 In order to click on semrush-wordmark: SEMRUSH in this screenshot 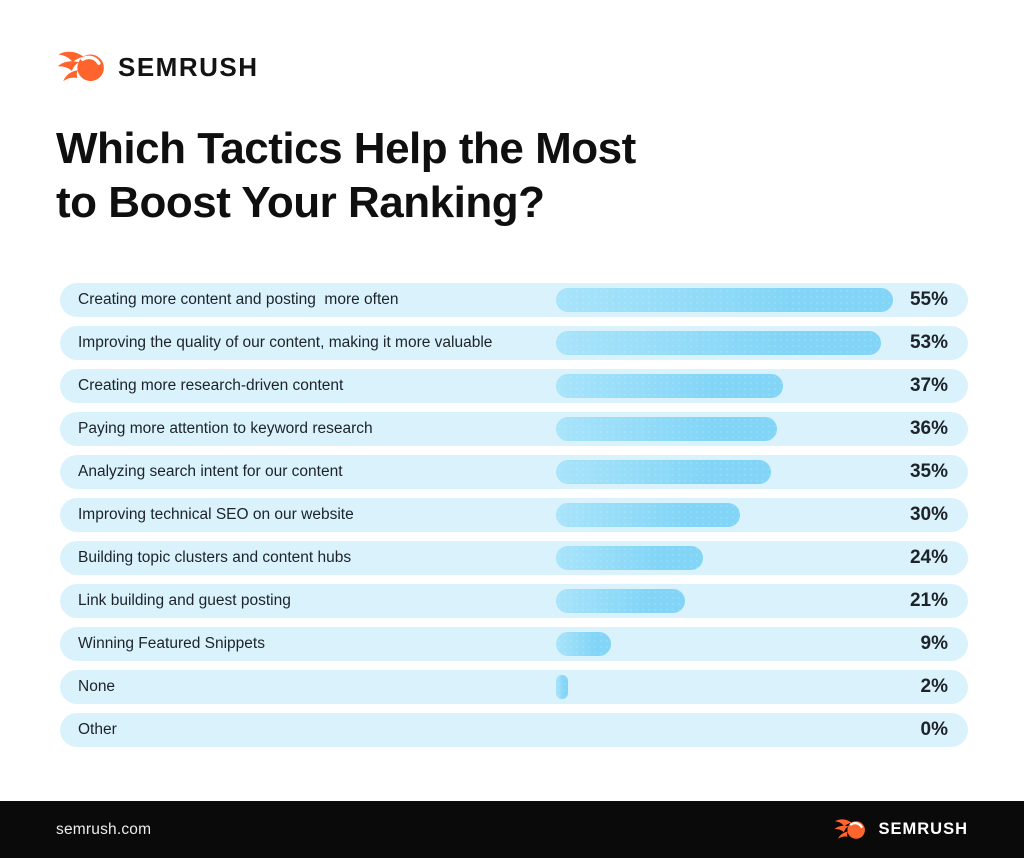, I will do `click(188, 66)`.